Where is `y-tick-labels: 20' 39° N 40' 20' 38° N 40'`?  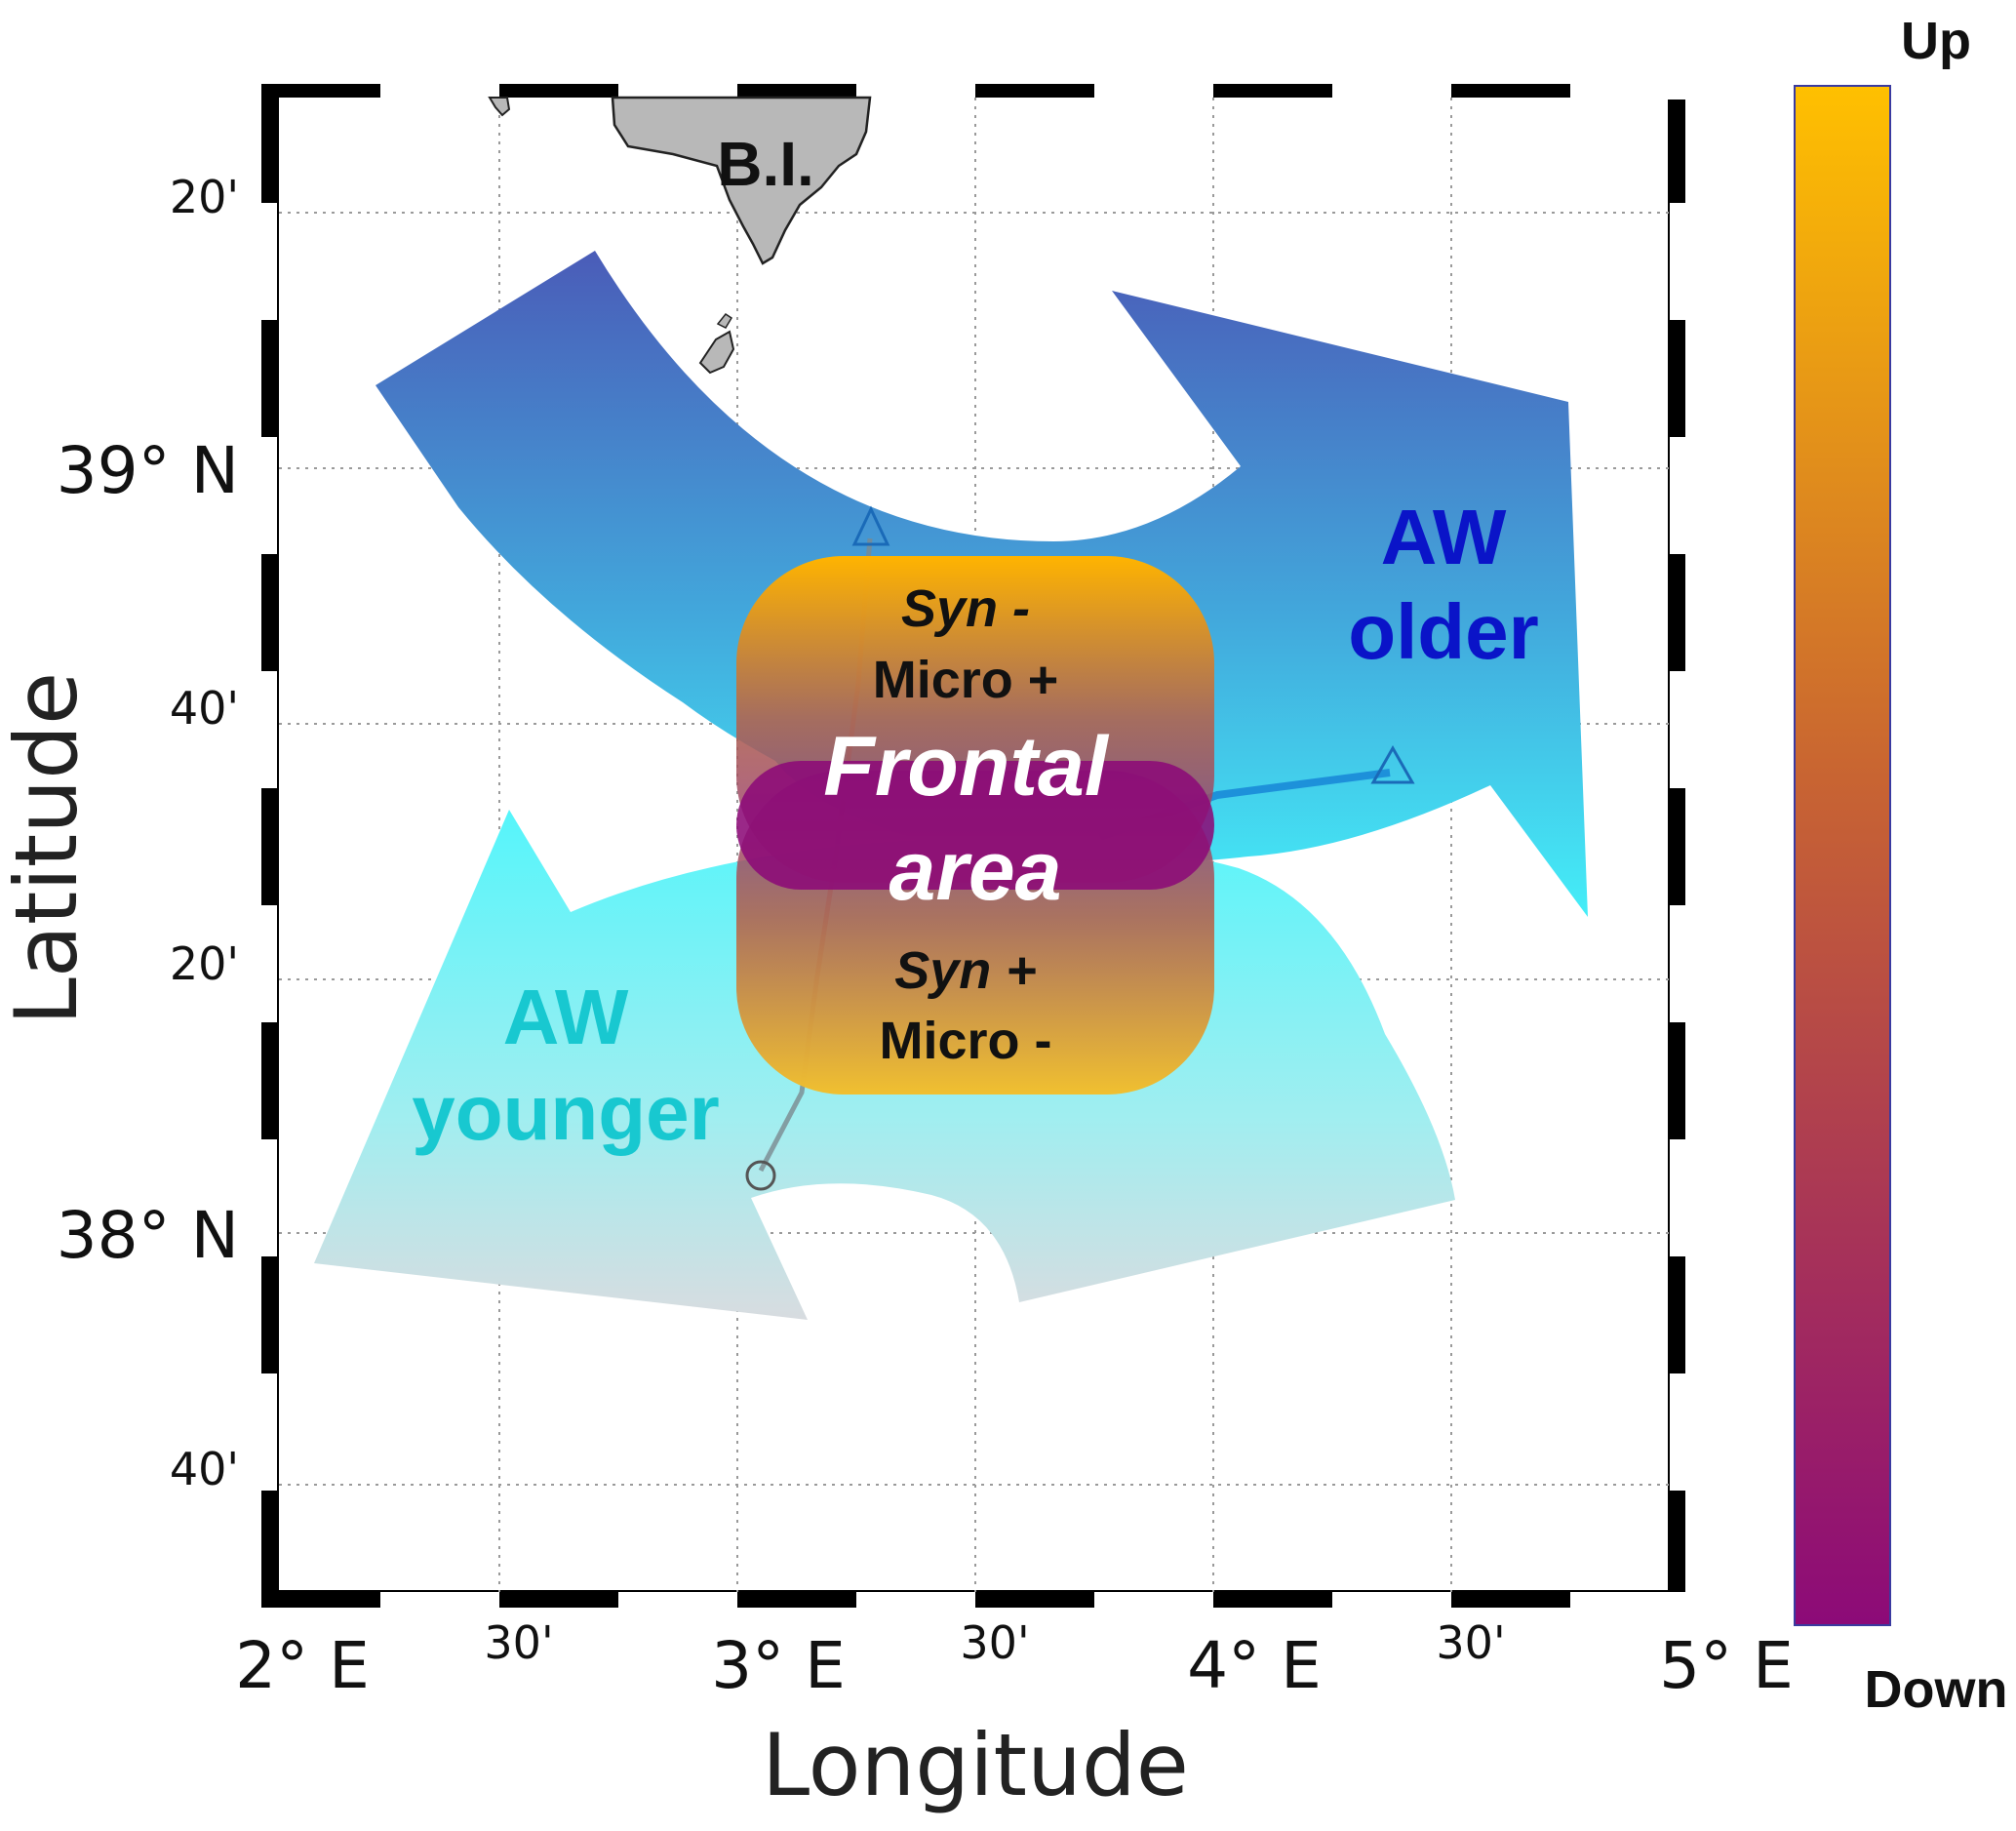
y-tick-labels: 20' 39° N 40' 20' 38° N 40' is located at coordinates (148, 833).